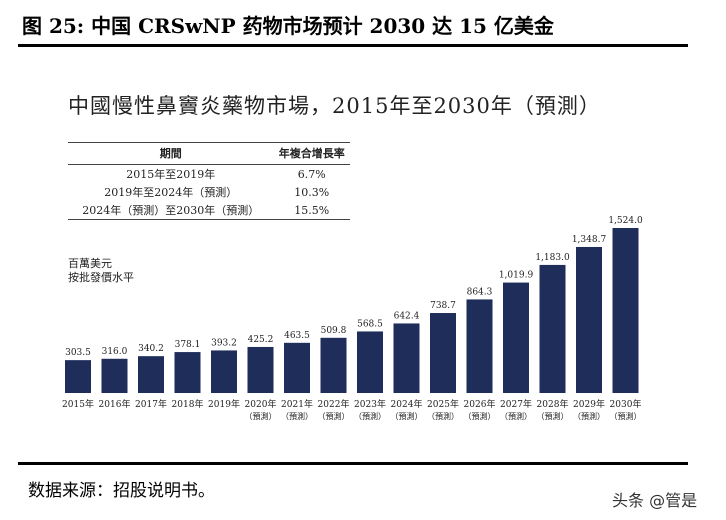 The width and height of the screenshot is (726, 520). What do you see at coordinates (516, 276) in the screenshot?
I see `data-label: 1,019.9` at bounding box center [516, 276].